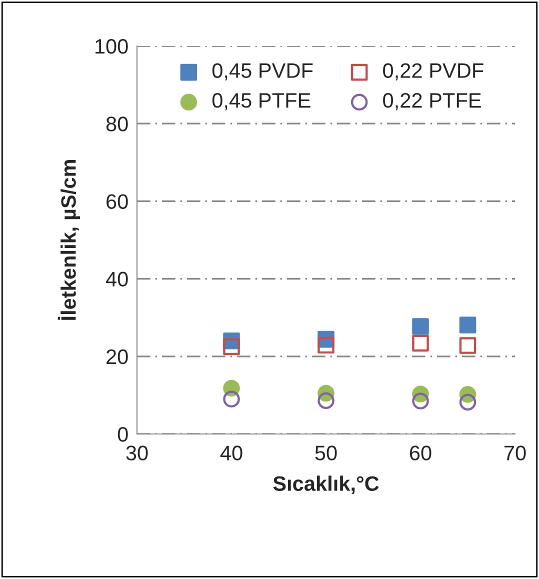 This screenshot has height=579, width=539. What do you see at coordinates (326, 485) in the screenshot?
I see `x-axis-title: Sıcaklık,°C` at bounding box center [326, 485].